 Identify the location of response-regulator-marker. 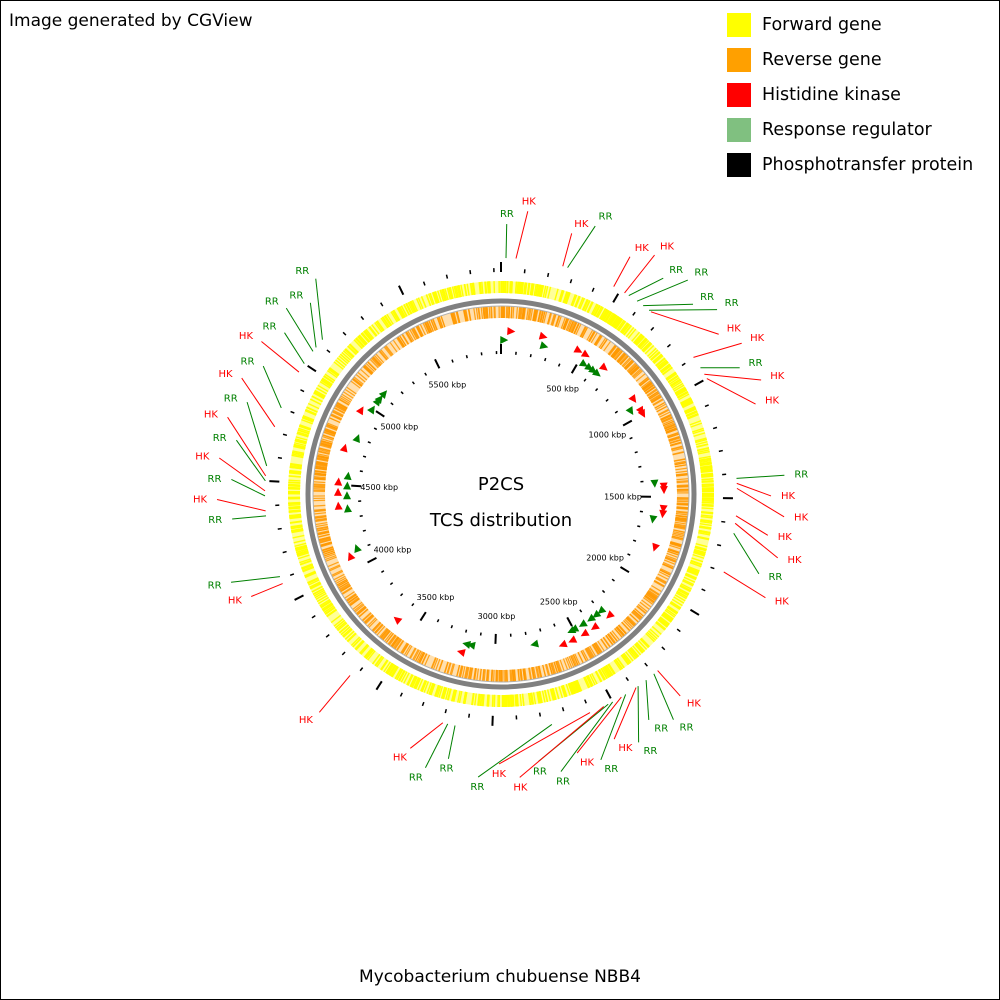
(654, 483).